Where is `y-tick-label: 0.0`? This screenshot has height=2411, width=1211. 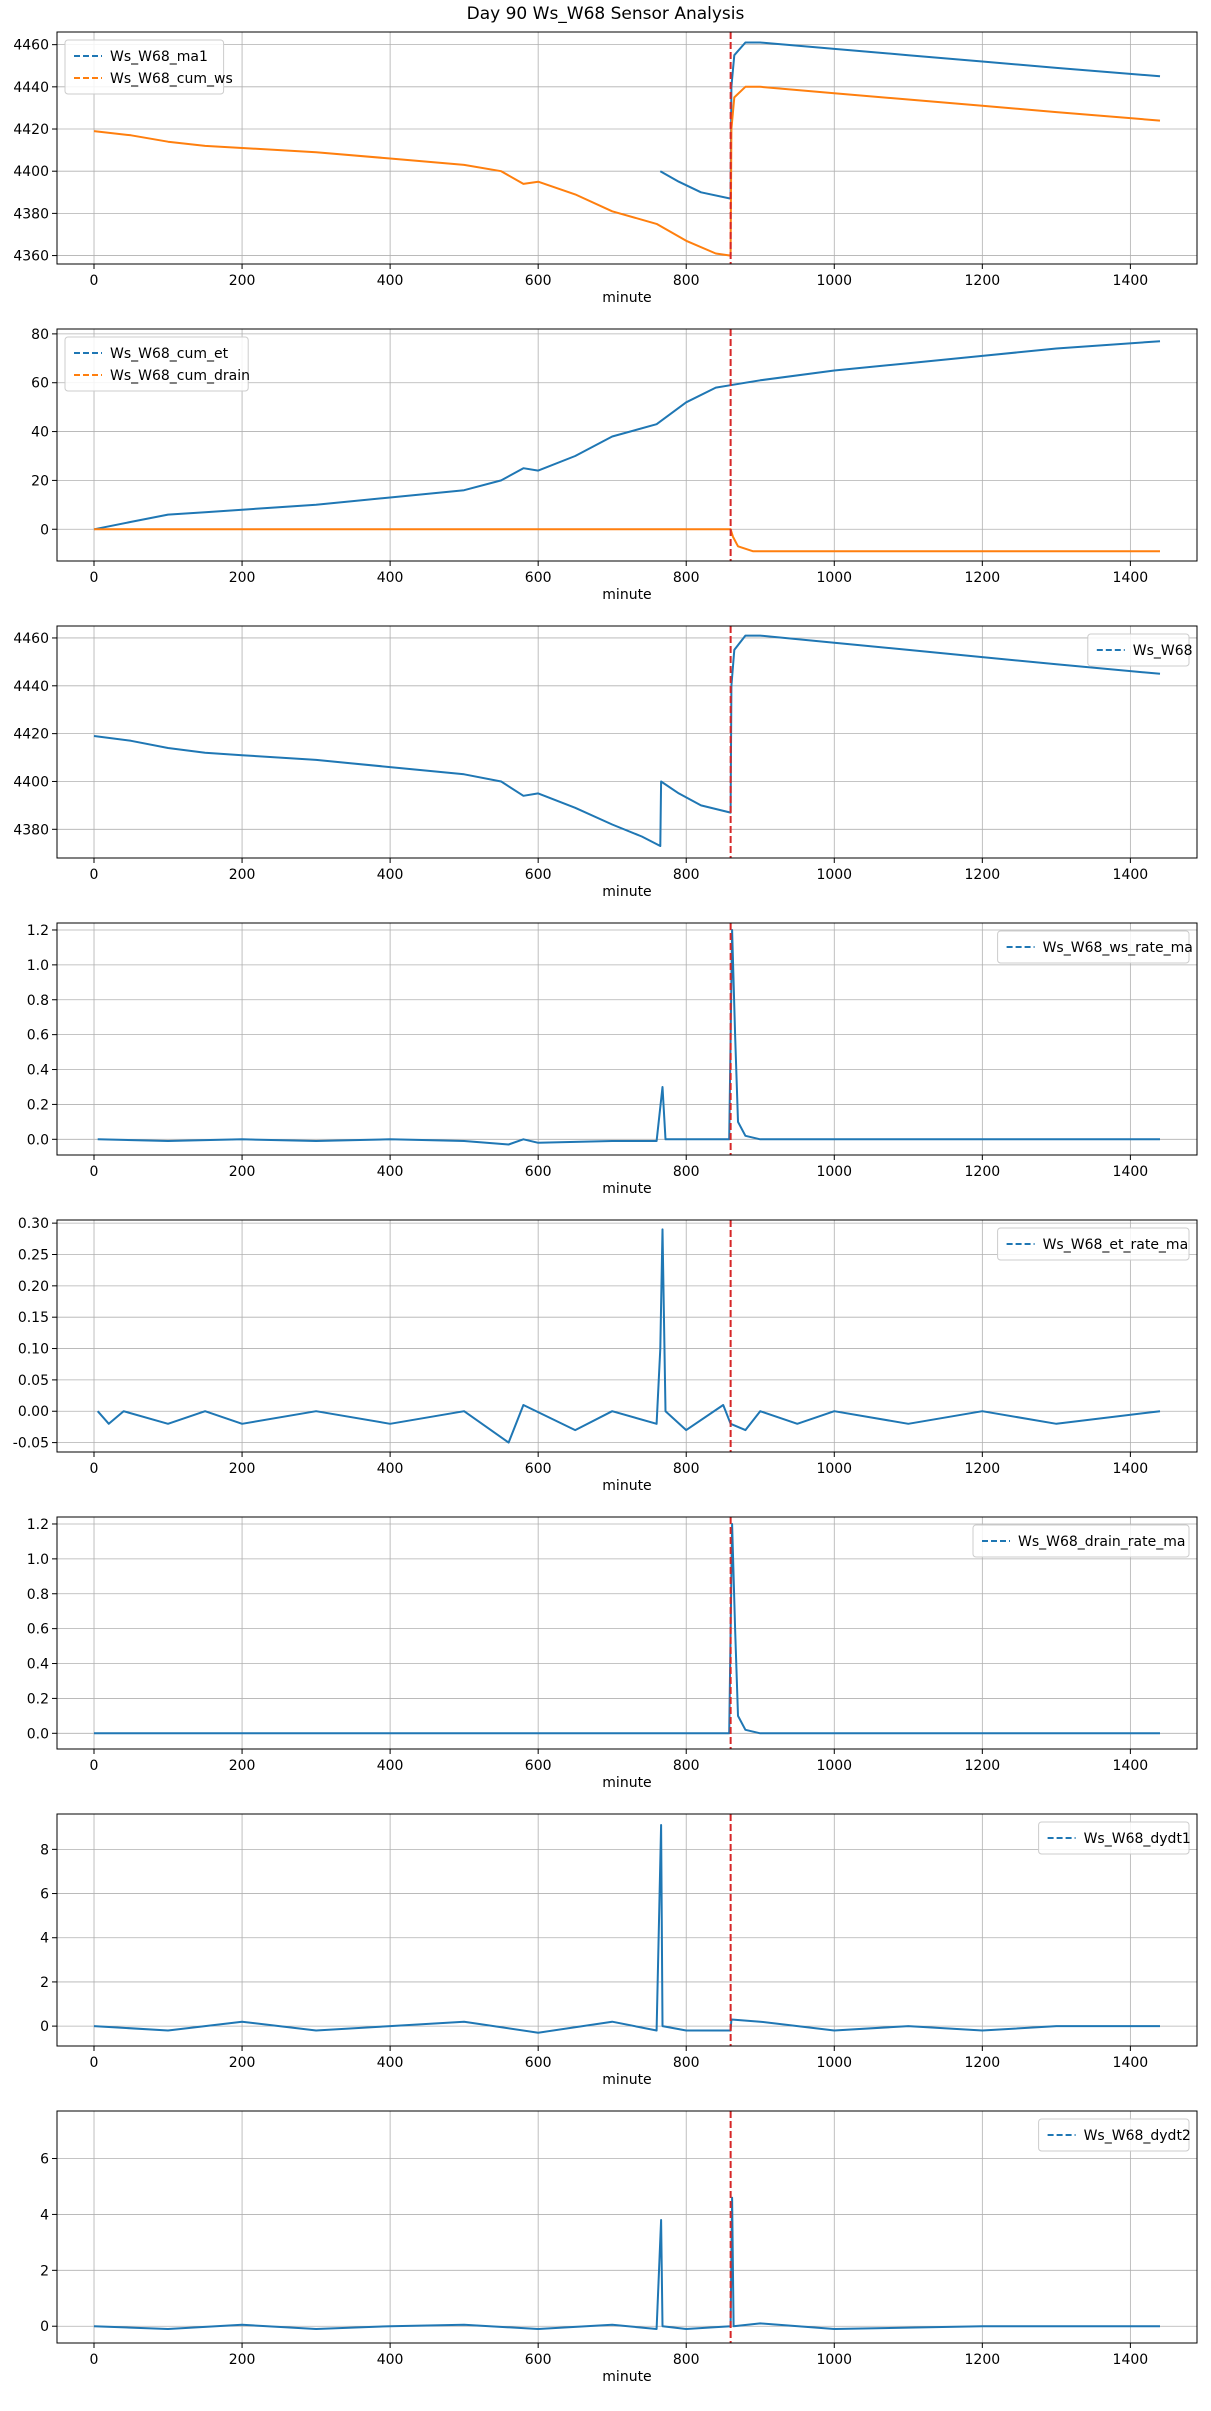 y-tick-label: 0.0 is located at coordinates (38, 1734).